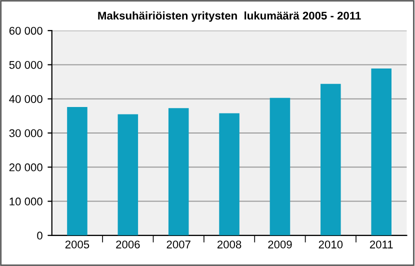 This screenshot has width=415, height=266. What do you see at coordinates (229, 16) in the screenshot?
I see `chart-title: Maksuhäiriöisten yritysten lukumäärä 2005 - 2011` at bounding box center [229, 16].